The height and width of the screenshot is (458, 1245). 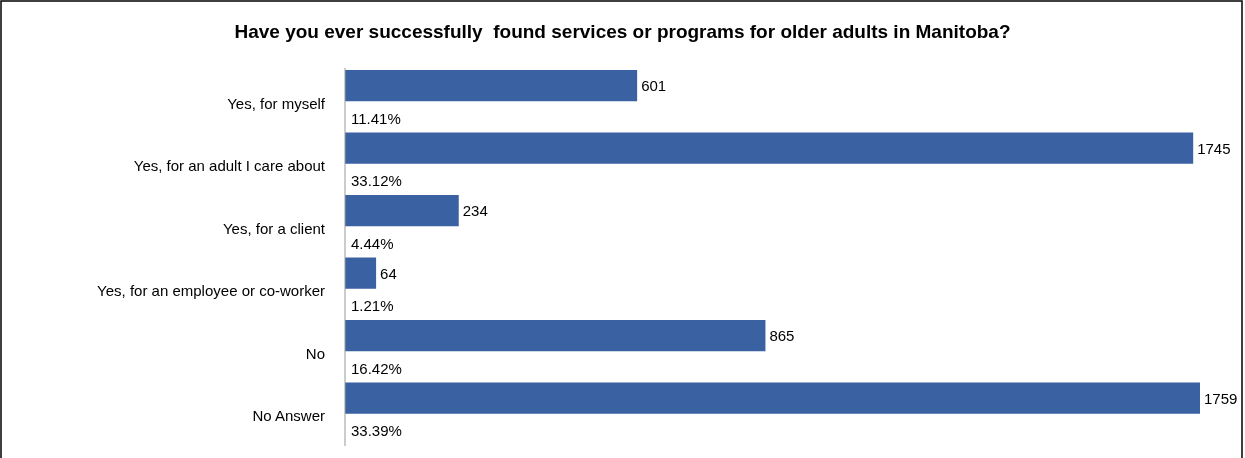 I want to click on y-tick-label: Yes, for a client, so click(x=274, y=228).